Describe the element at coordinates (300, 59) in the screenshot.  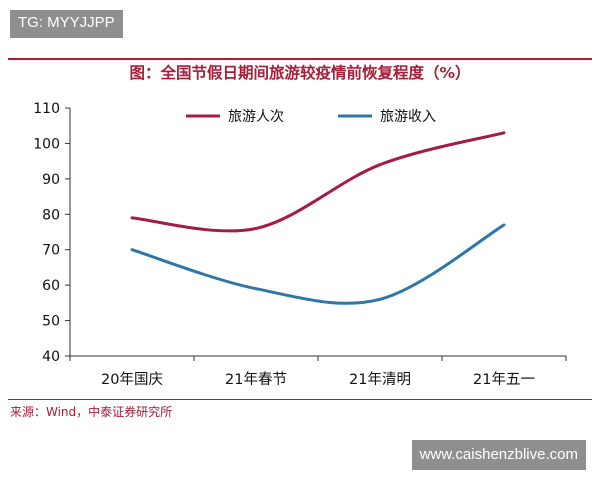
I see `title-top-rule` at that location.